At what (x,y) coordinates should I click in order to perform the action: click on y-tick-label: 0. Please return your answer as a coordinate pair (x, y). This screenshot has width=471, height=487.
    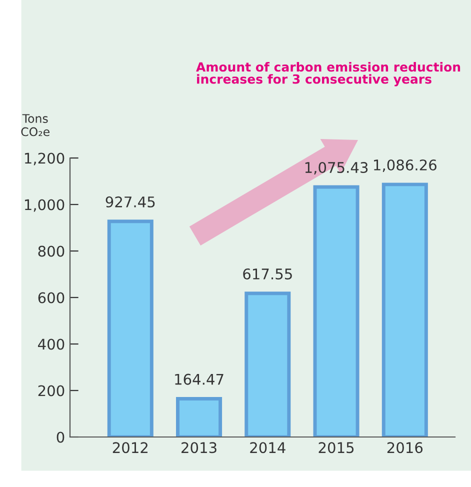
    Looking at the image, I should click on (60, 437).